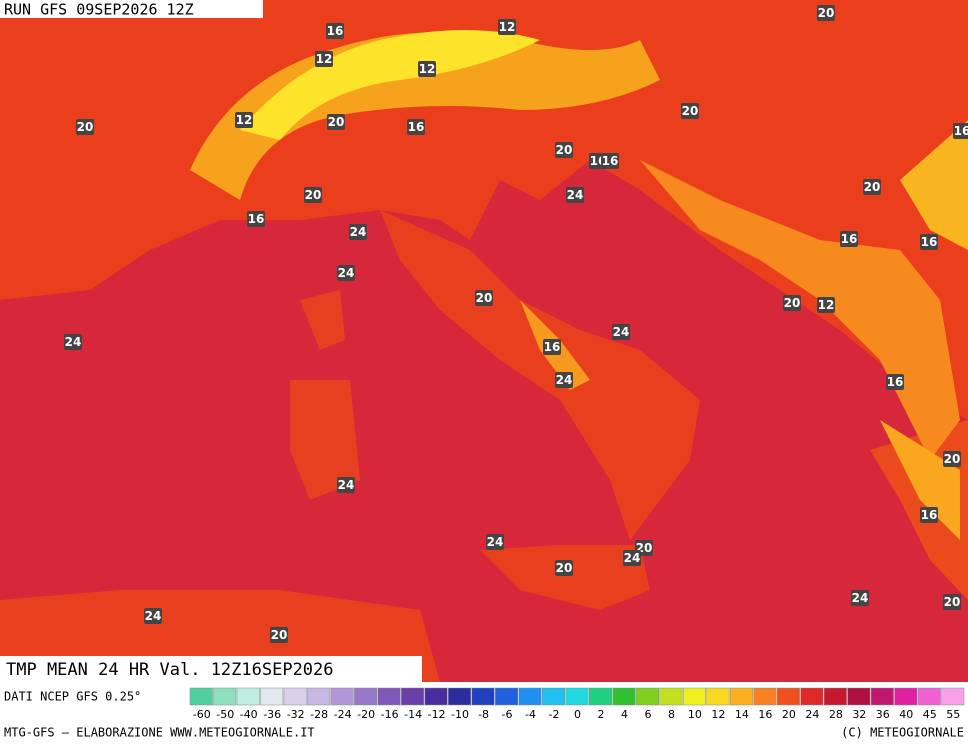  I want to click on title-box, so click(211, 669).